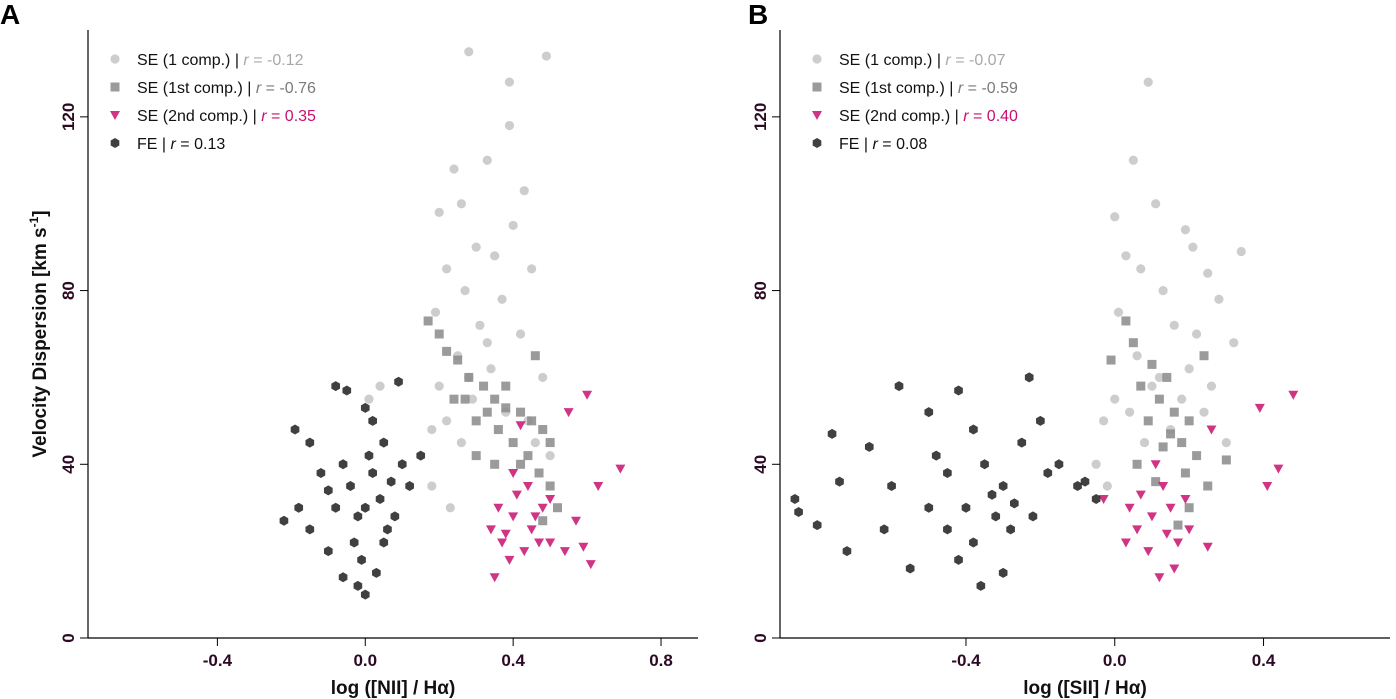 The image size is (1396, 699). What do you see at coordinates (393, 688) in the screenshot?
I see `x-axis-label: log ([NII] / Hα)` at bounding box center [393, 688].